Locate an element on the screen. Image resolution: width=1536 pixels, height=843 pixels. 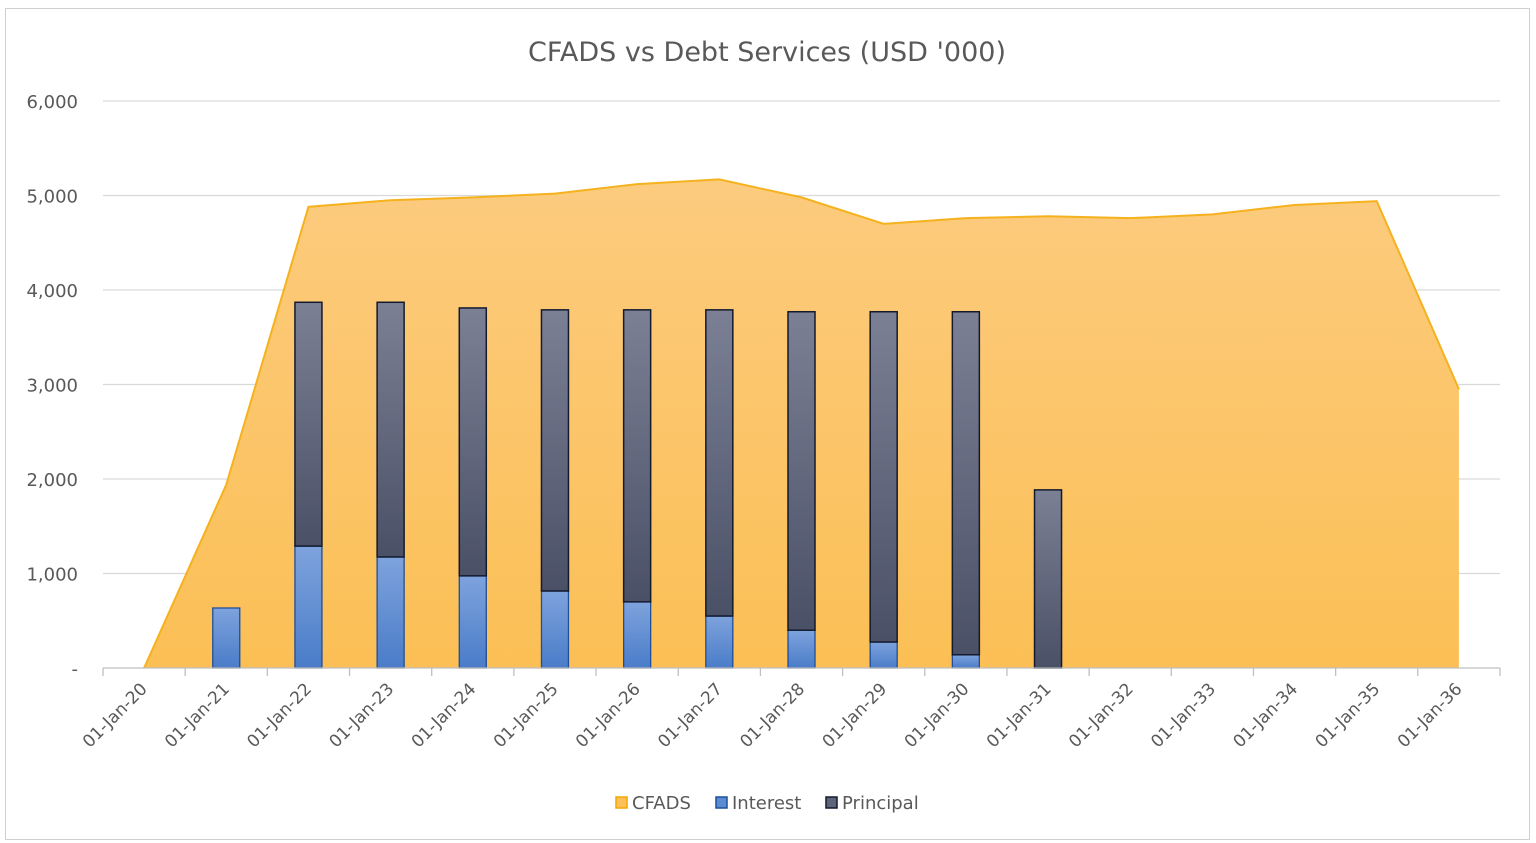
y-tick-label: - is located at coordinates (75, 669).